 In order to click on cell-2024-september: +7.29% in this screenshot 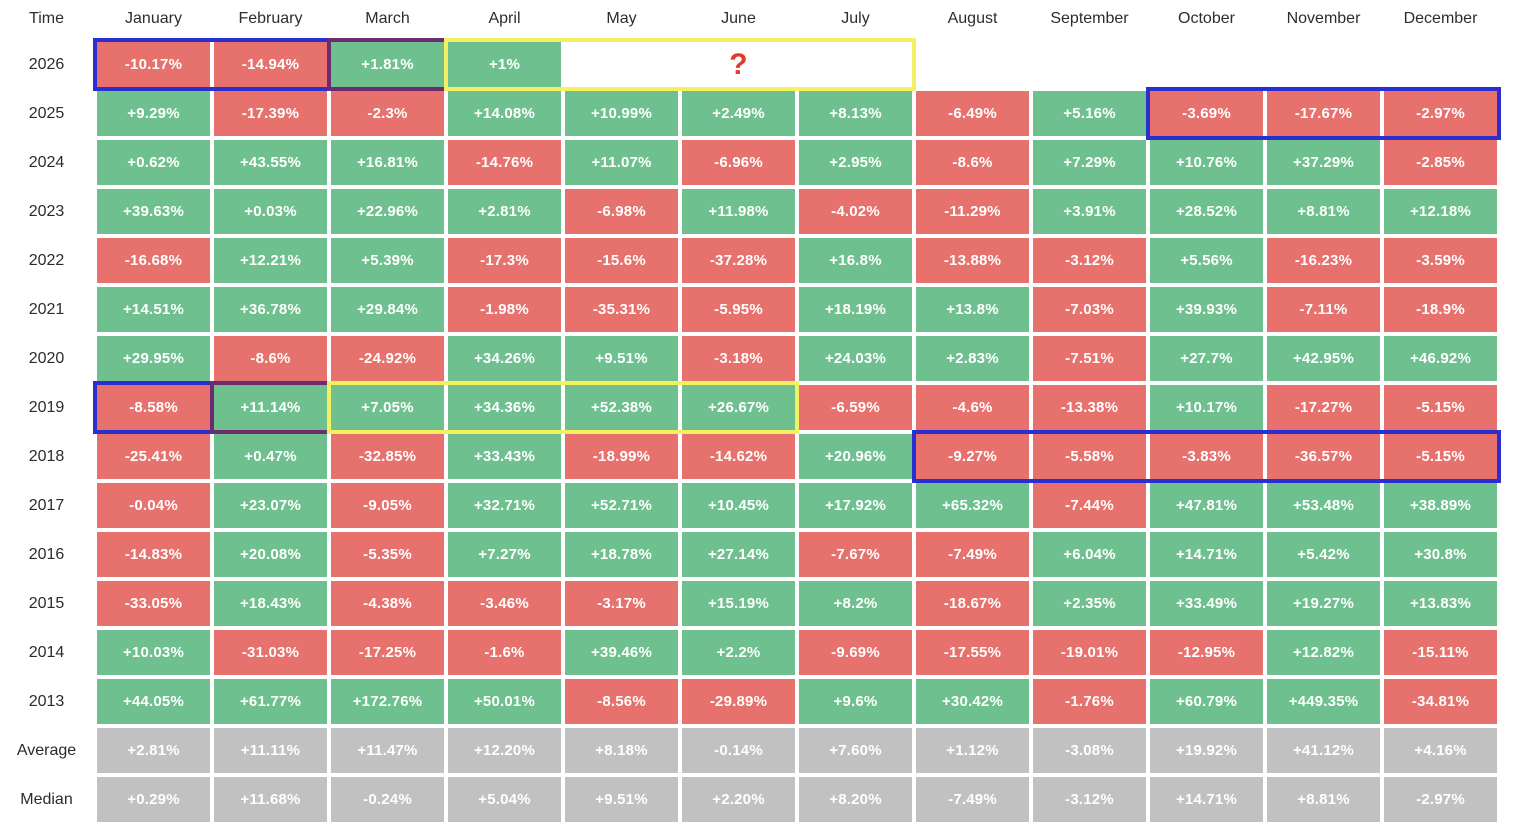, I will do `click(1089, 162)`.